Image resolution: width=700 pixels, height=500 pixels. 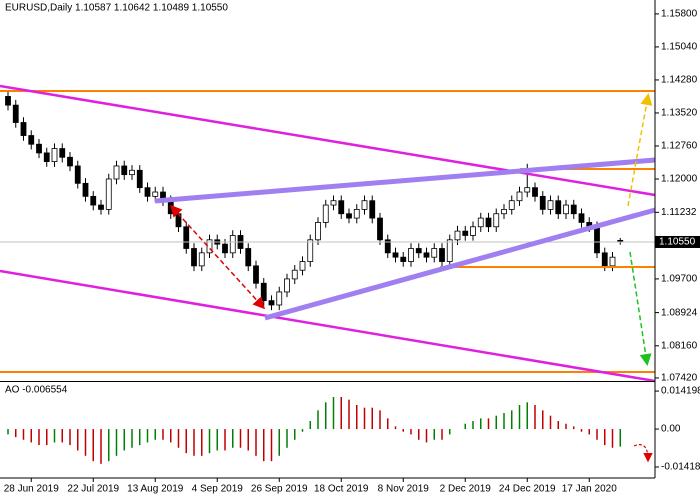 I want to click on y-tick-label: 1.08924, so click(x=679, y=312).